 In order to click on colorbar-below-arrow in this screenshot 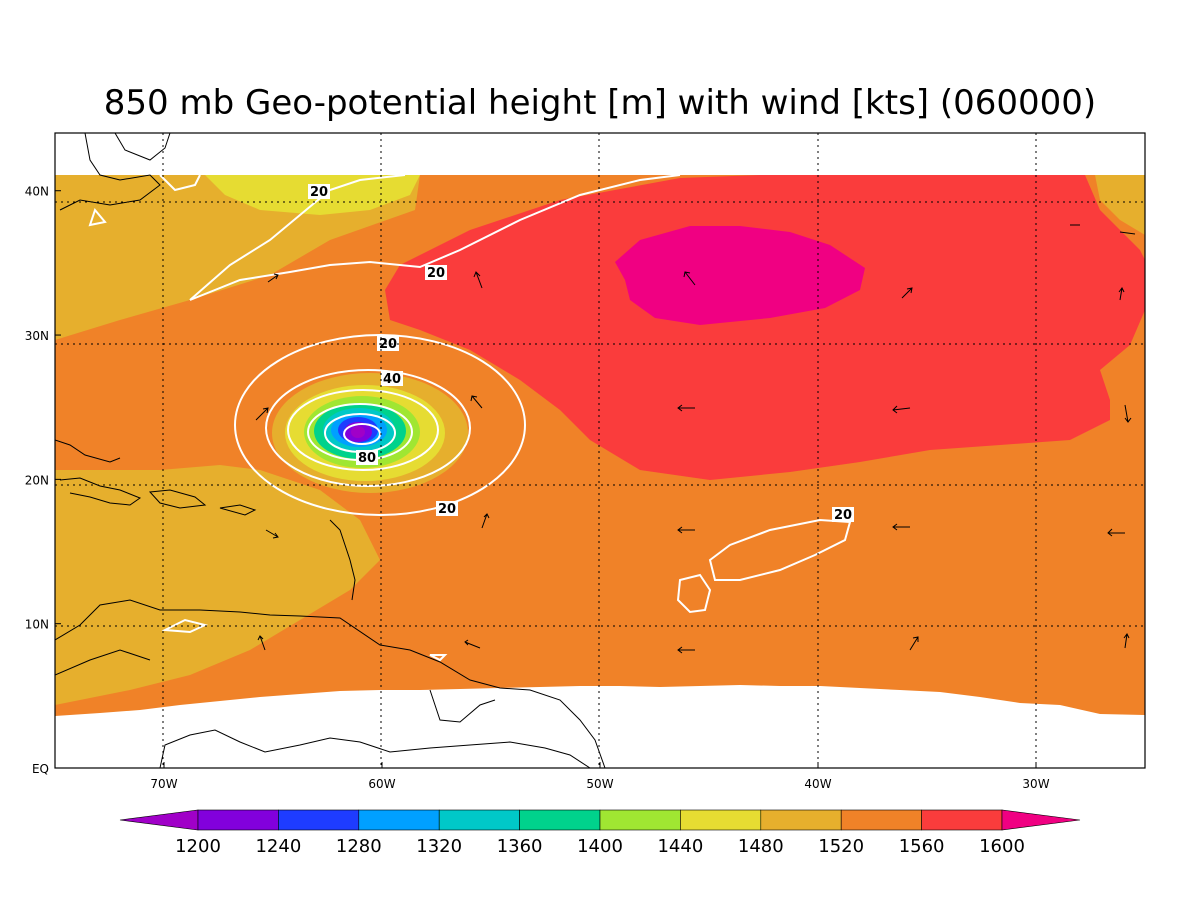, I will do `click(159, 820)`.